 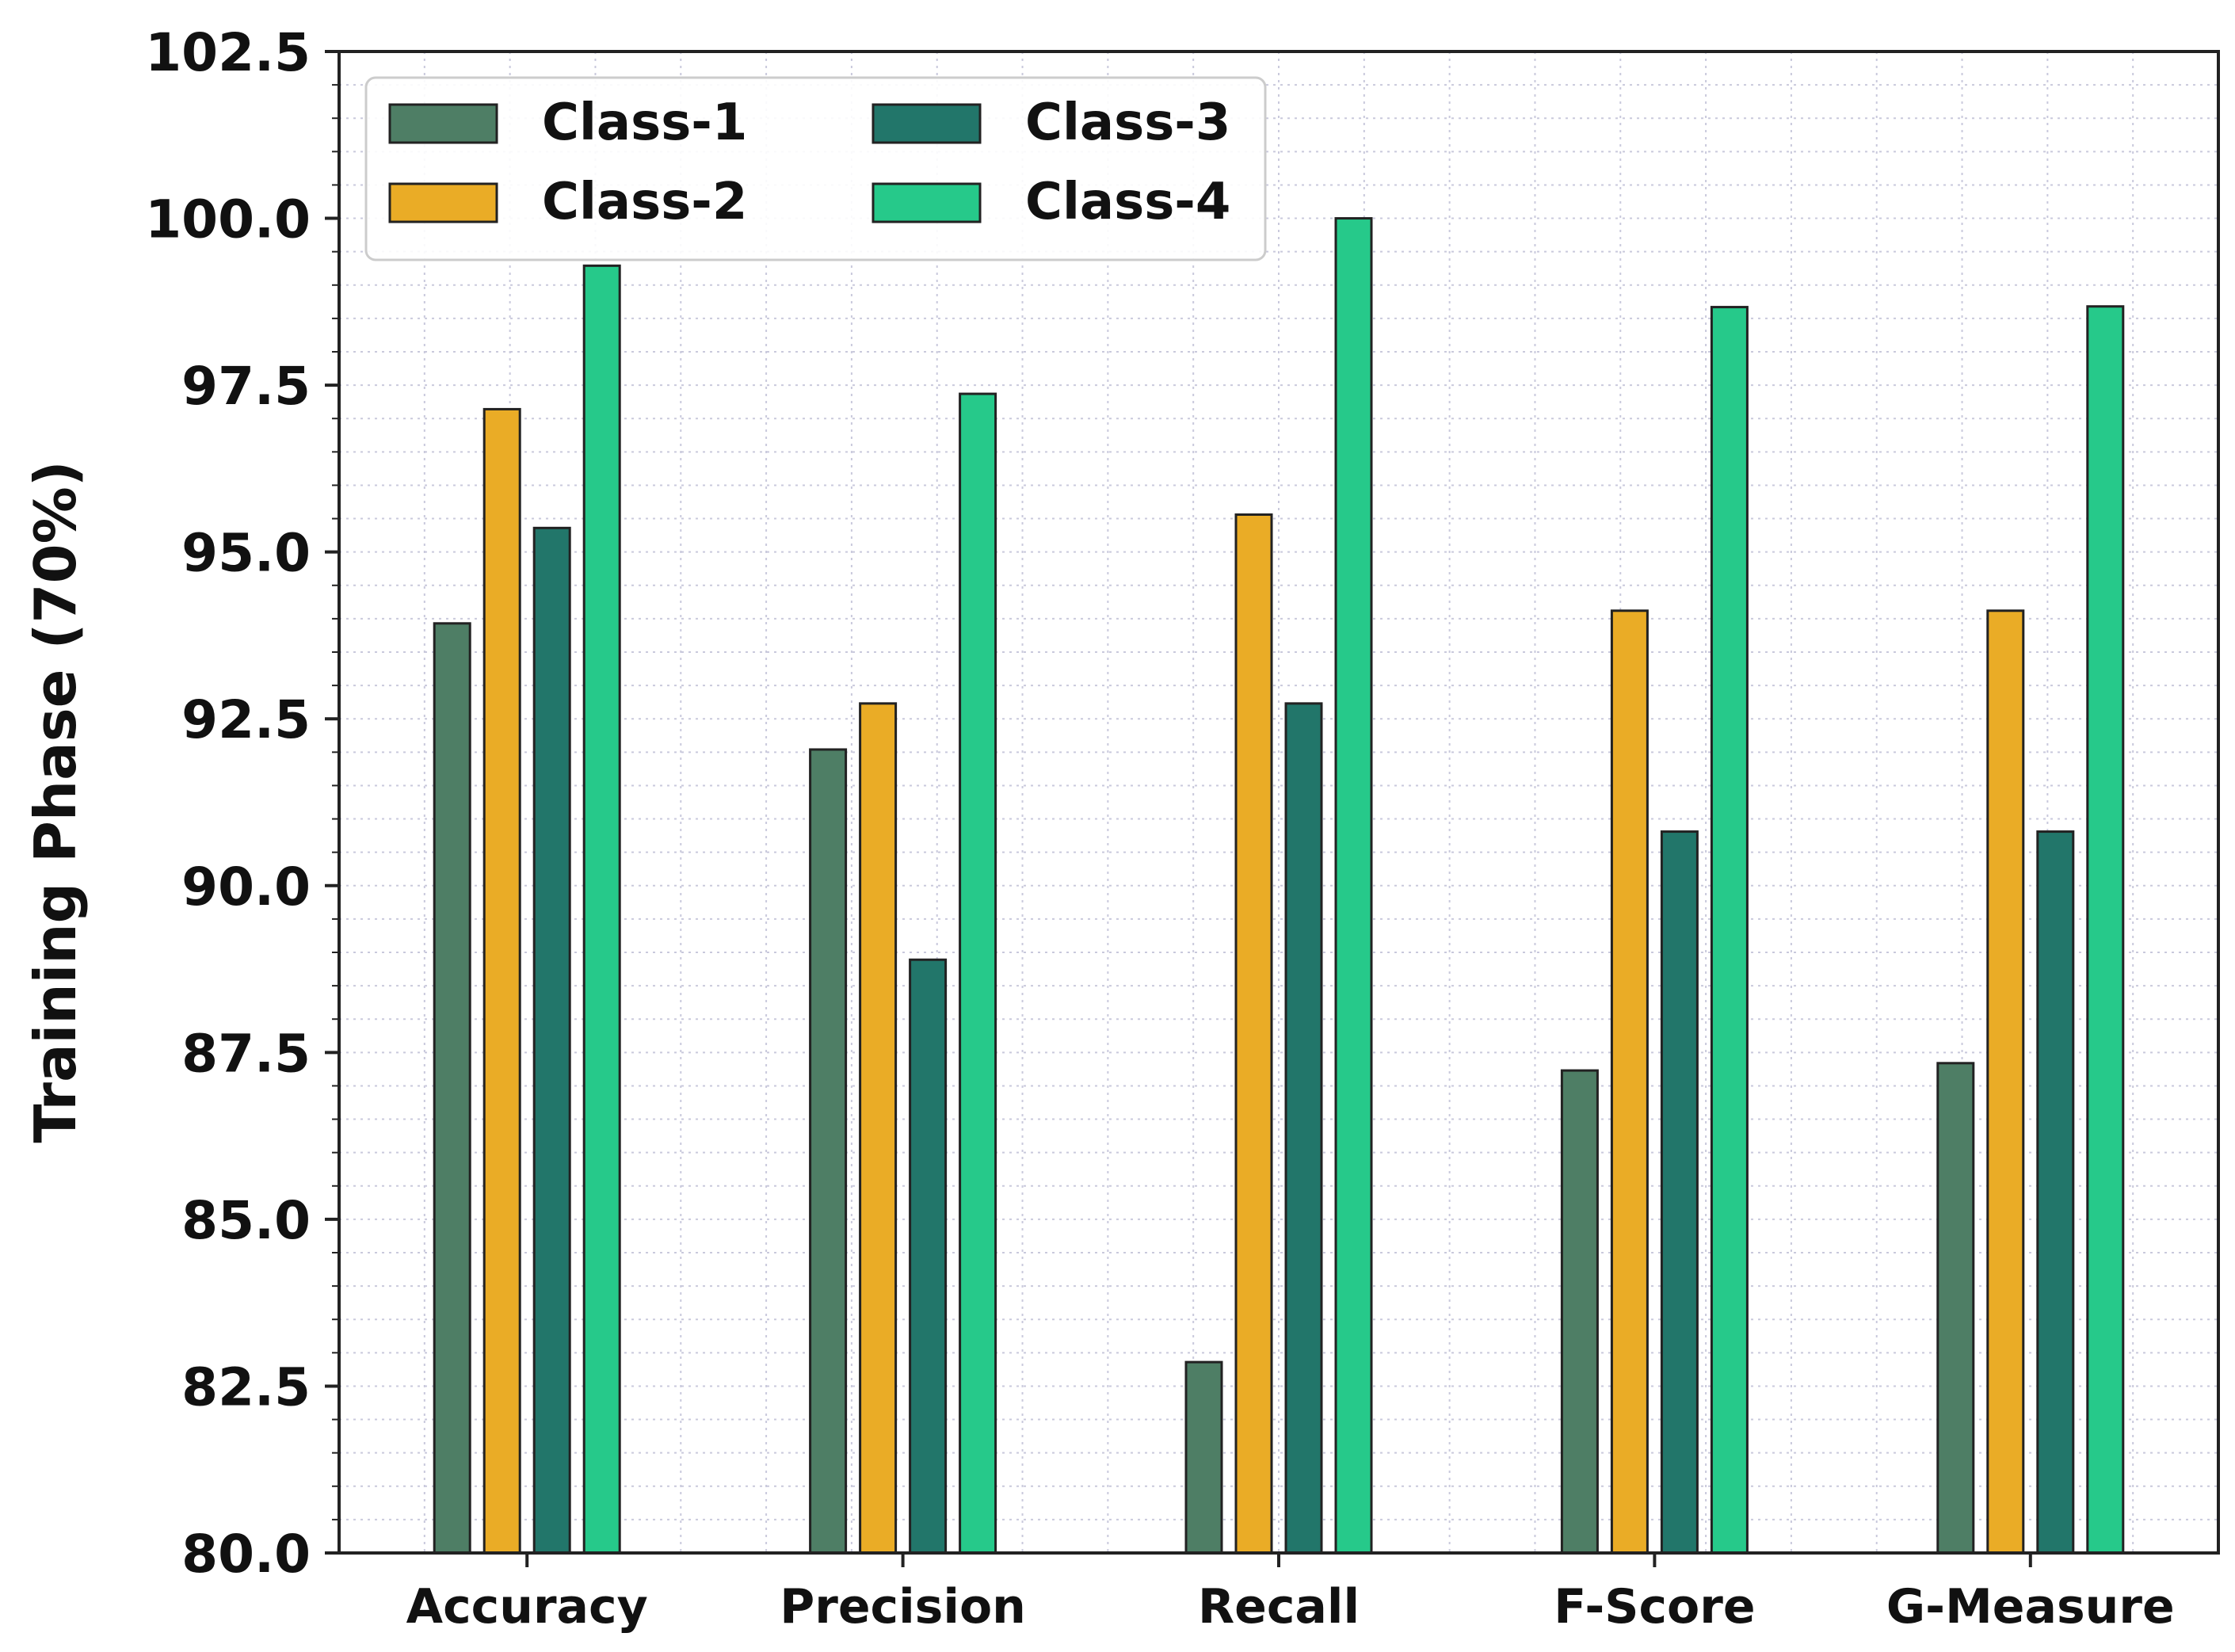 I want to click on bar-class-3-g-measure, so click(x=2056, y=1192).